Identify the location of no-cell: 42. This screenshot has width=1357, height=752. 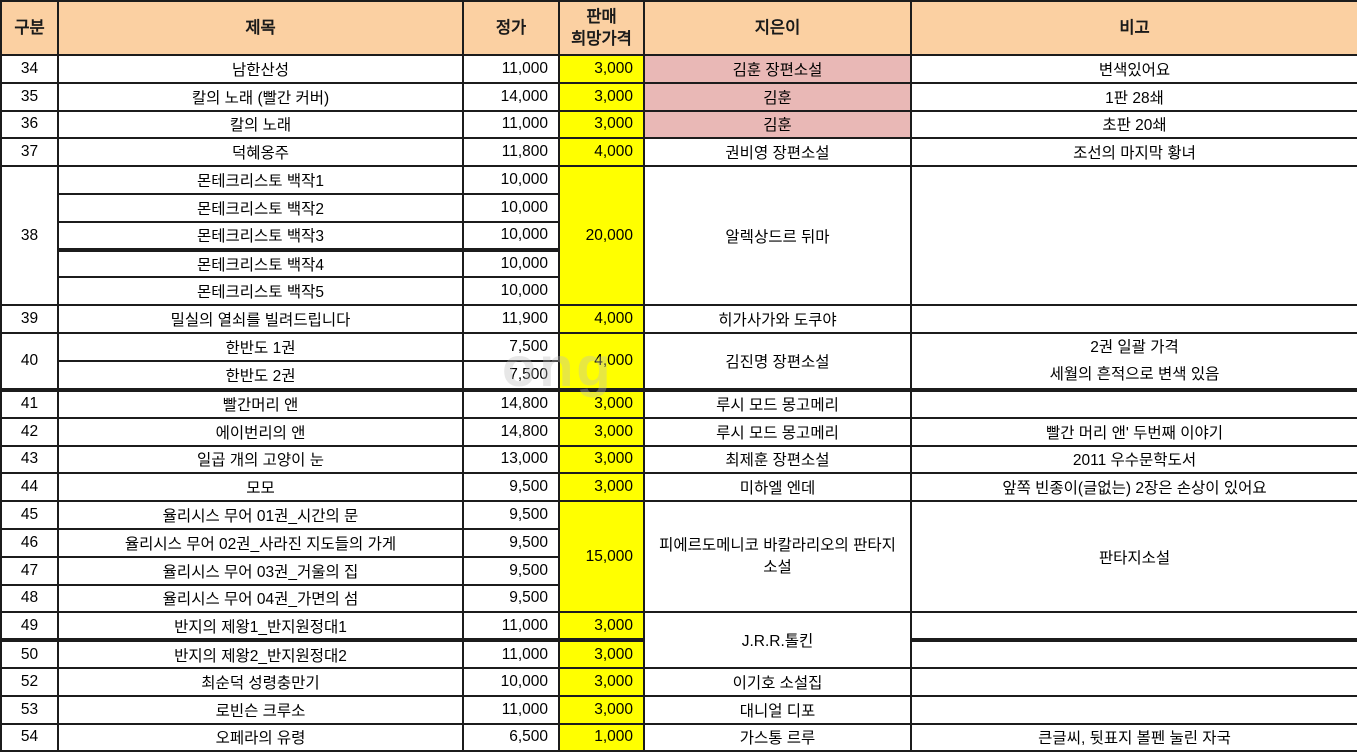
(29, 431).